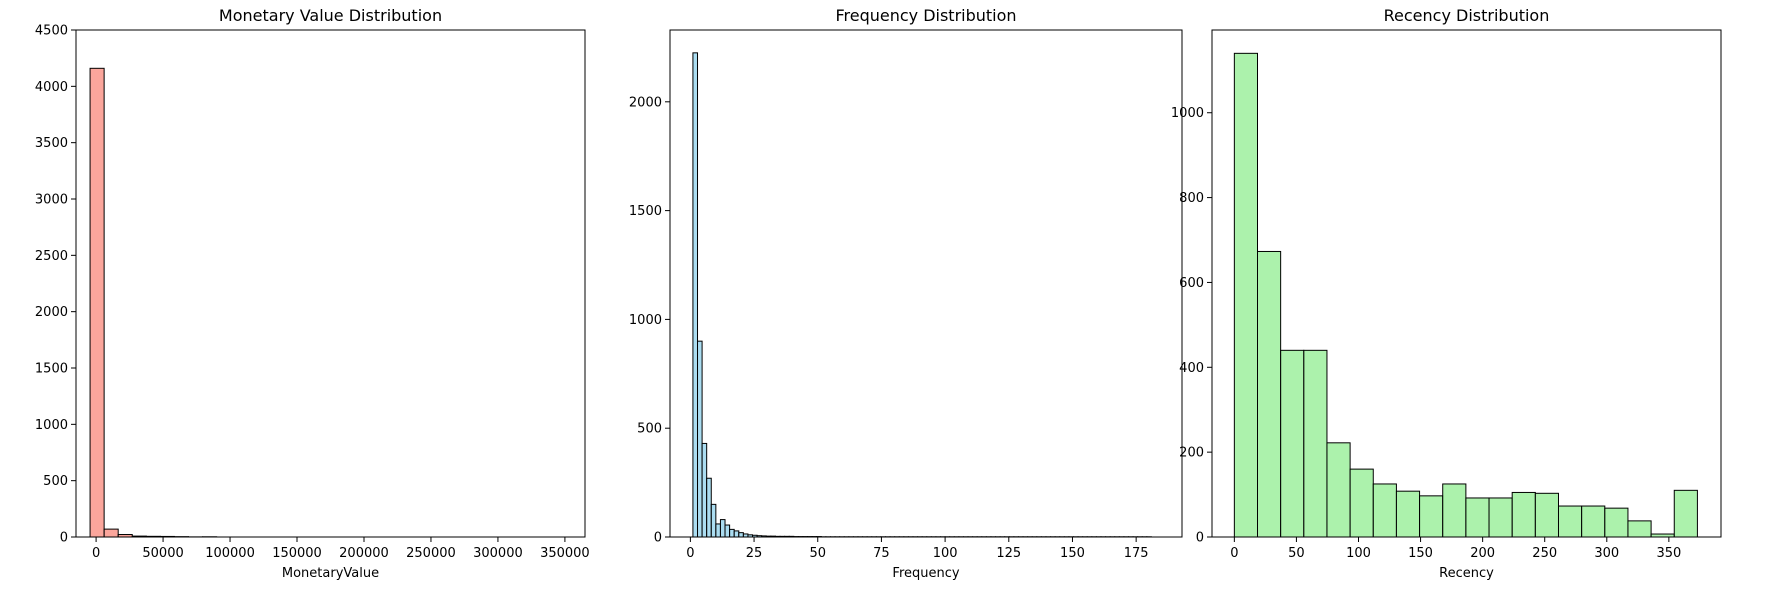 The height and width of the screenshot is (594, 1790). I want to click on x-tick-label: 50000, so click(162, 553).